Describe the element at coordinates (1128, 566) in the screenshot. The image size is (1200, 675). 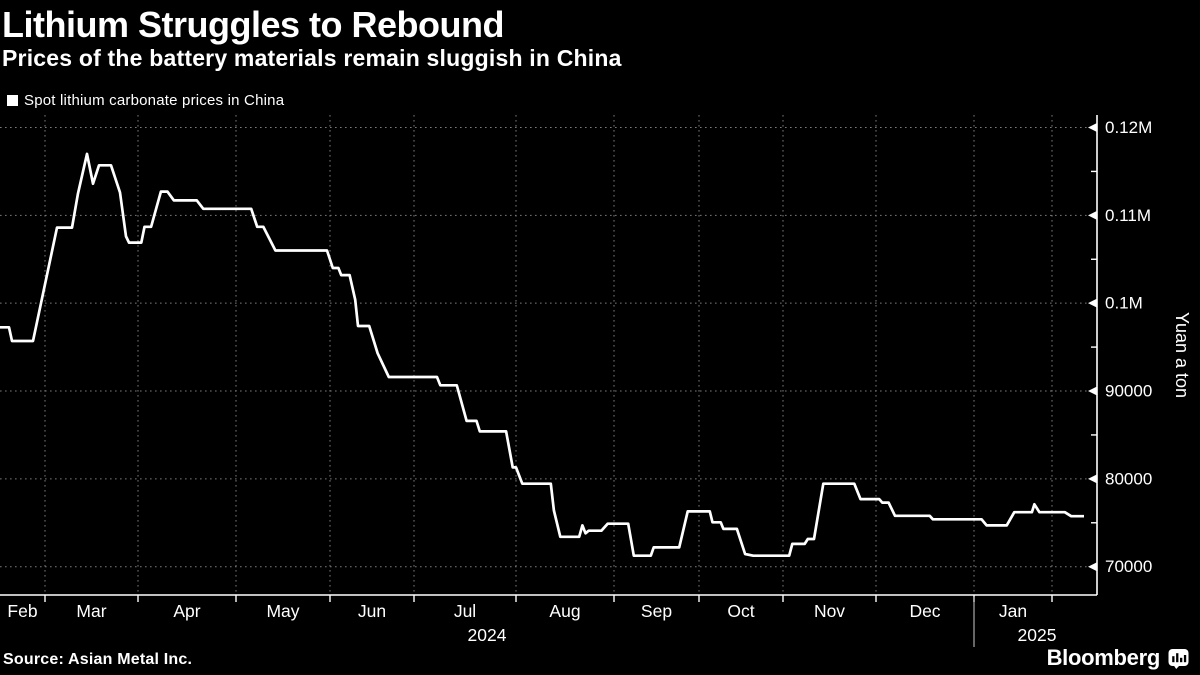
I see `y-tick-label: 70000` at that location.